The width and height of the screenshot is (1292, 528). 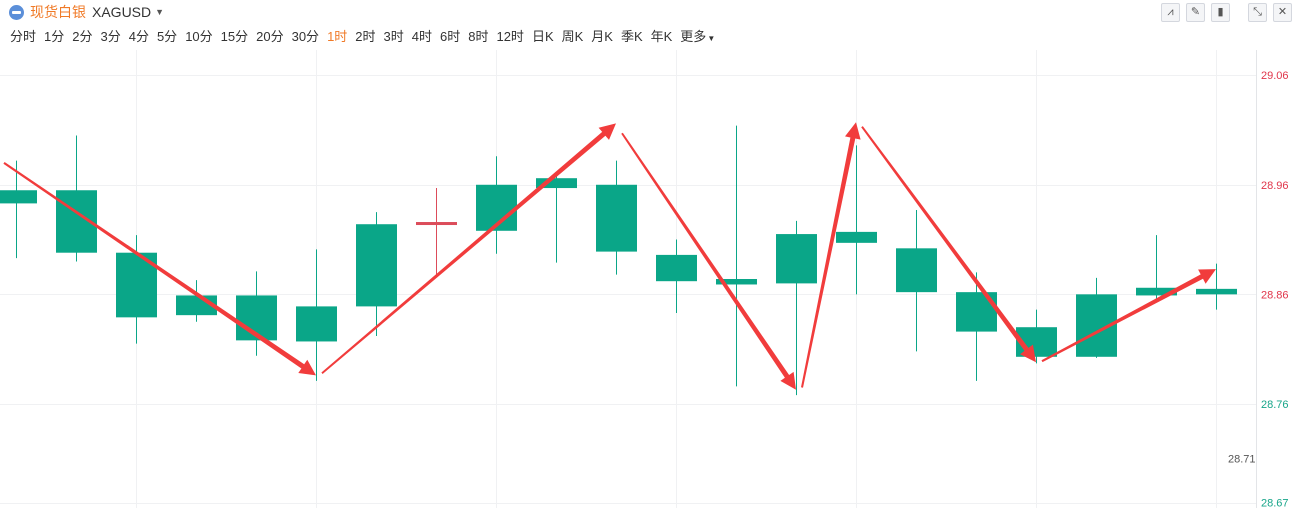 I want to click on expand-icon: ⤡, so click(x=1257, y=12).